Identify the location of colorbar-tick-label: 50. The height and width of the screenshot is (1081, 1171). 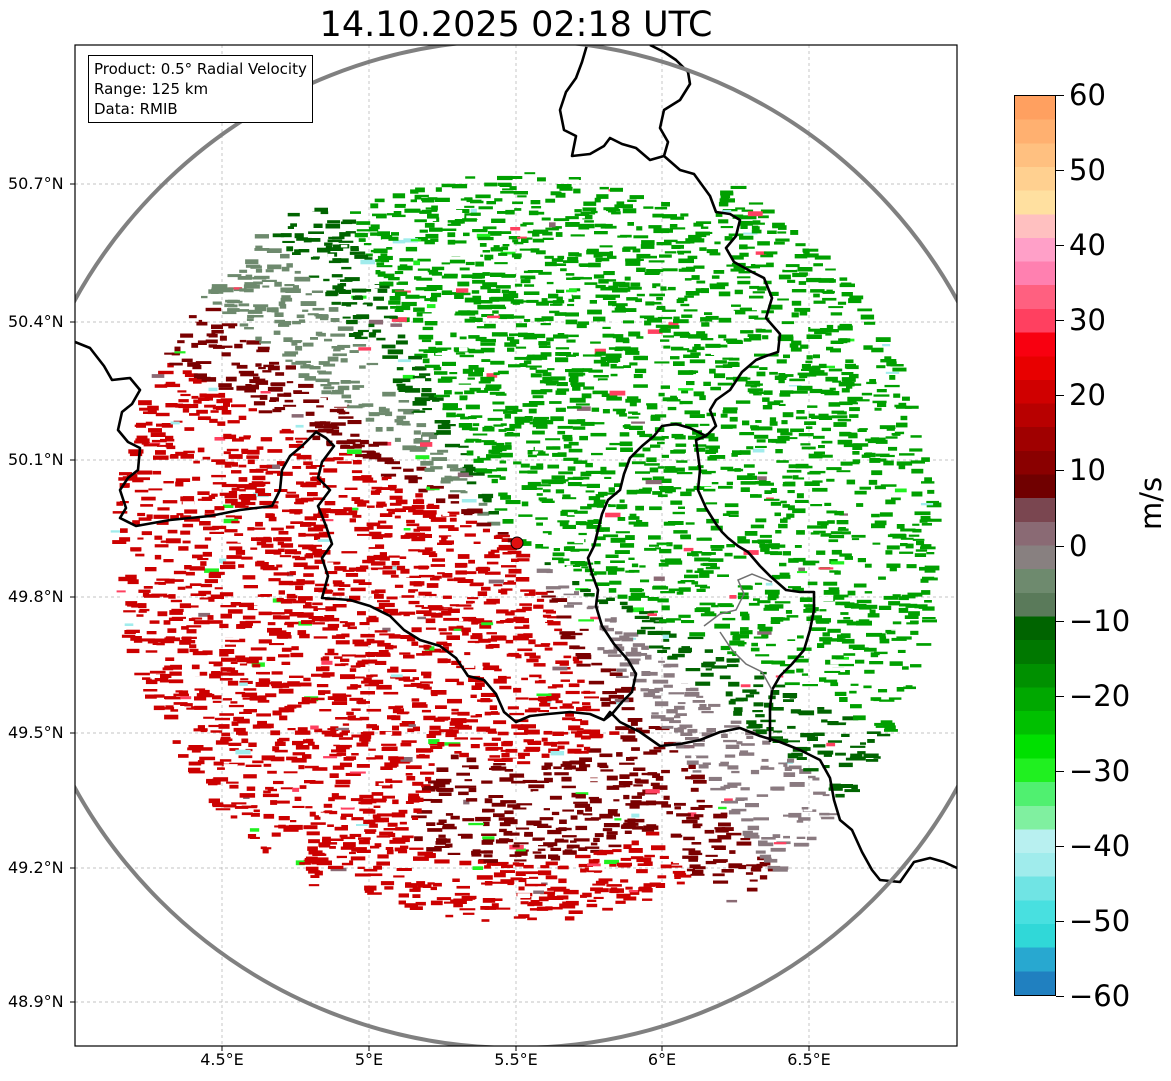
(1087, 170).